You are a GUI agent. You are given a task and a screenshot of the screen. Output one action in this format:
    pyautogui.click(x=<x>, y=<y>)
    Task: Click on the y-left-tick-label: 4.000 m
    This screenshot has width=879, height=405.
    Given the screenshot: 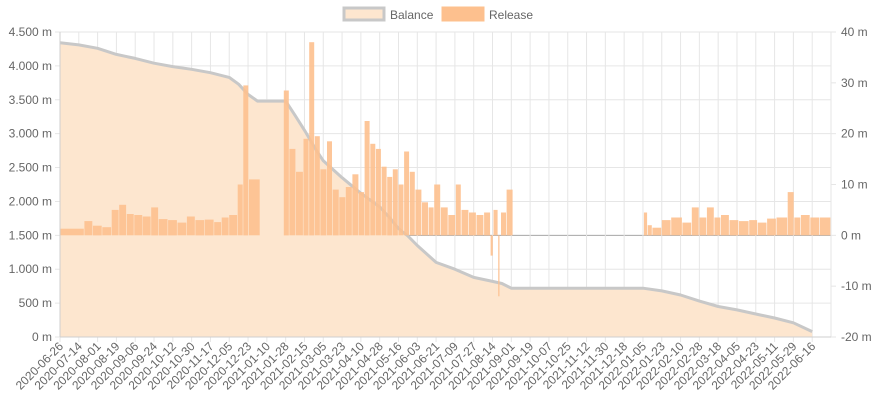 What is the action you would take?
    pyautogui.click(x=30, y=66)
    